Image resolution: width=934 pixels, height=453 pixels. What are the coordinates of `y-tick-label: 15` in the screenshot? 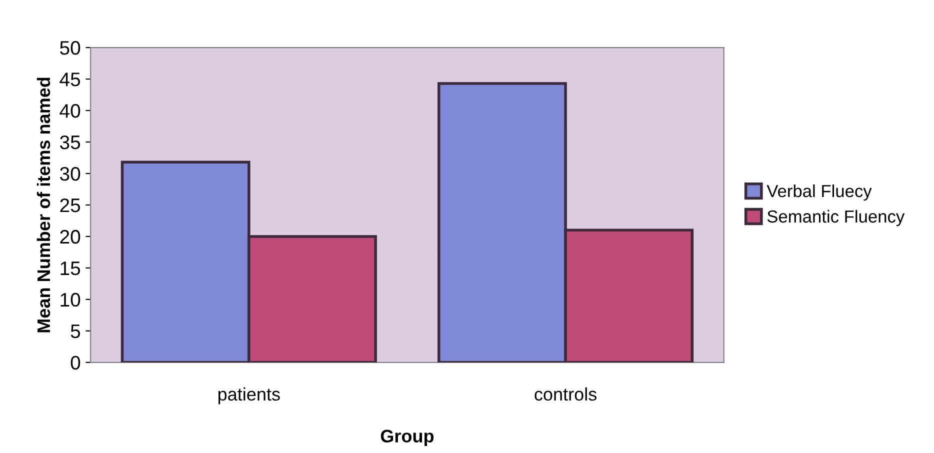 It's located at (70, 269).